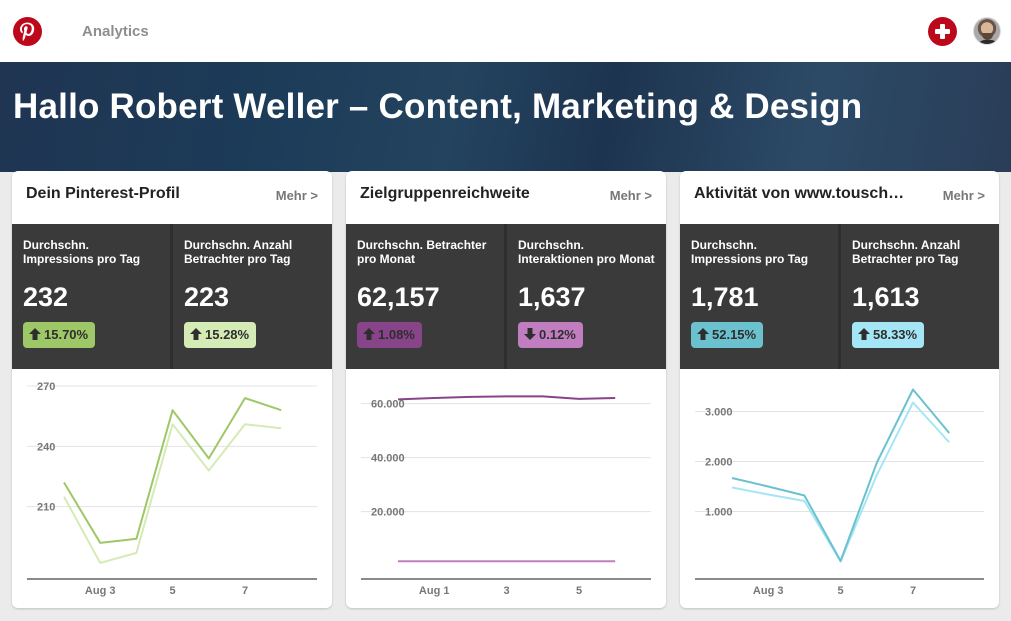 This screenshot has height=621, width=1011. I want to click on stat-value: 1,613, so click(886, 297).